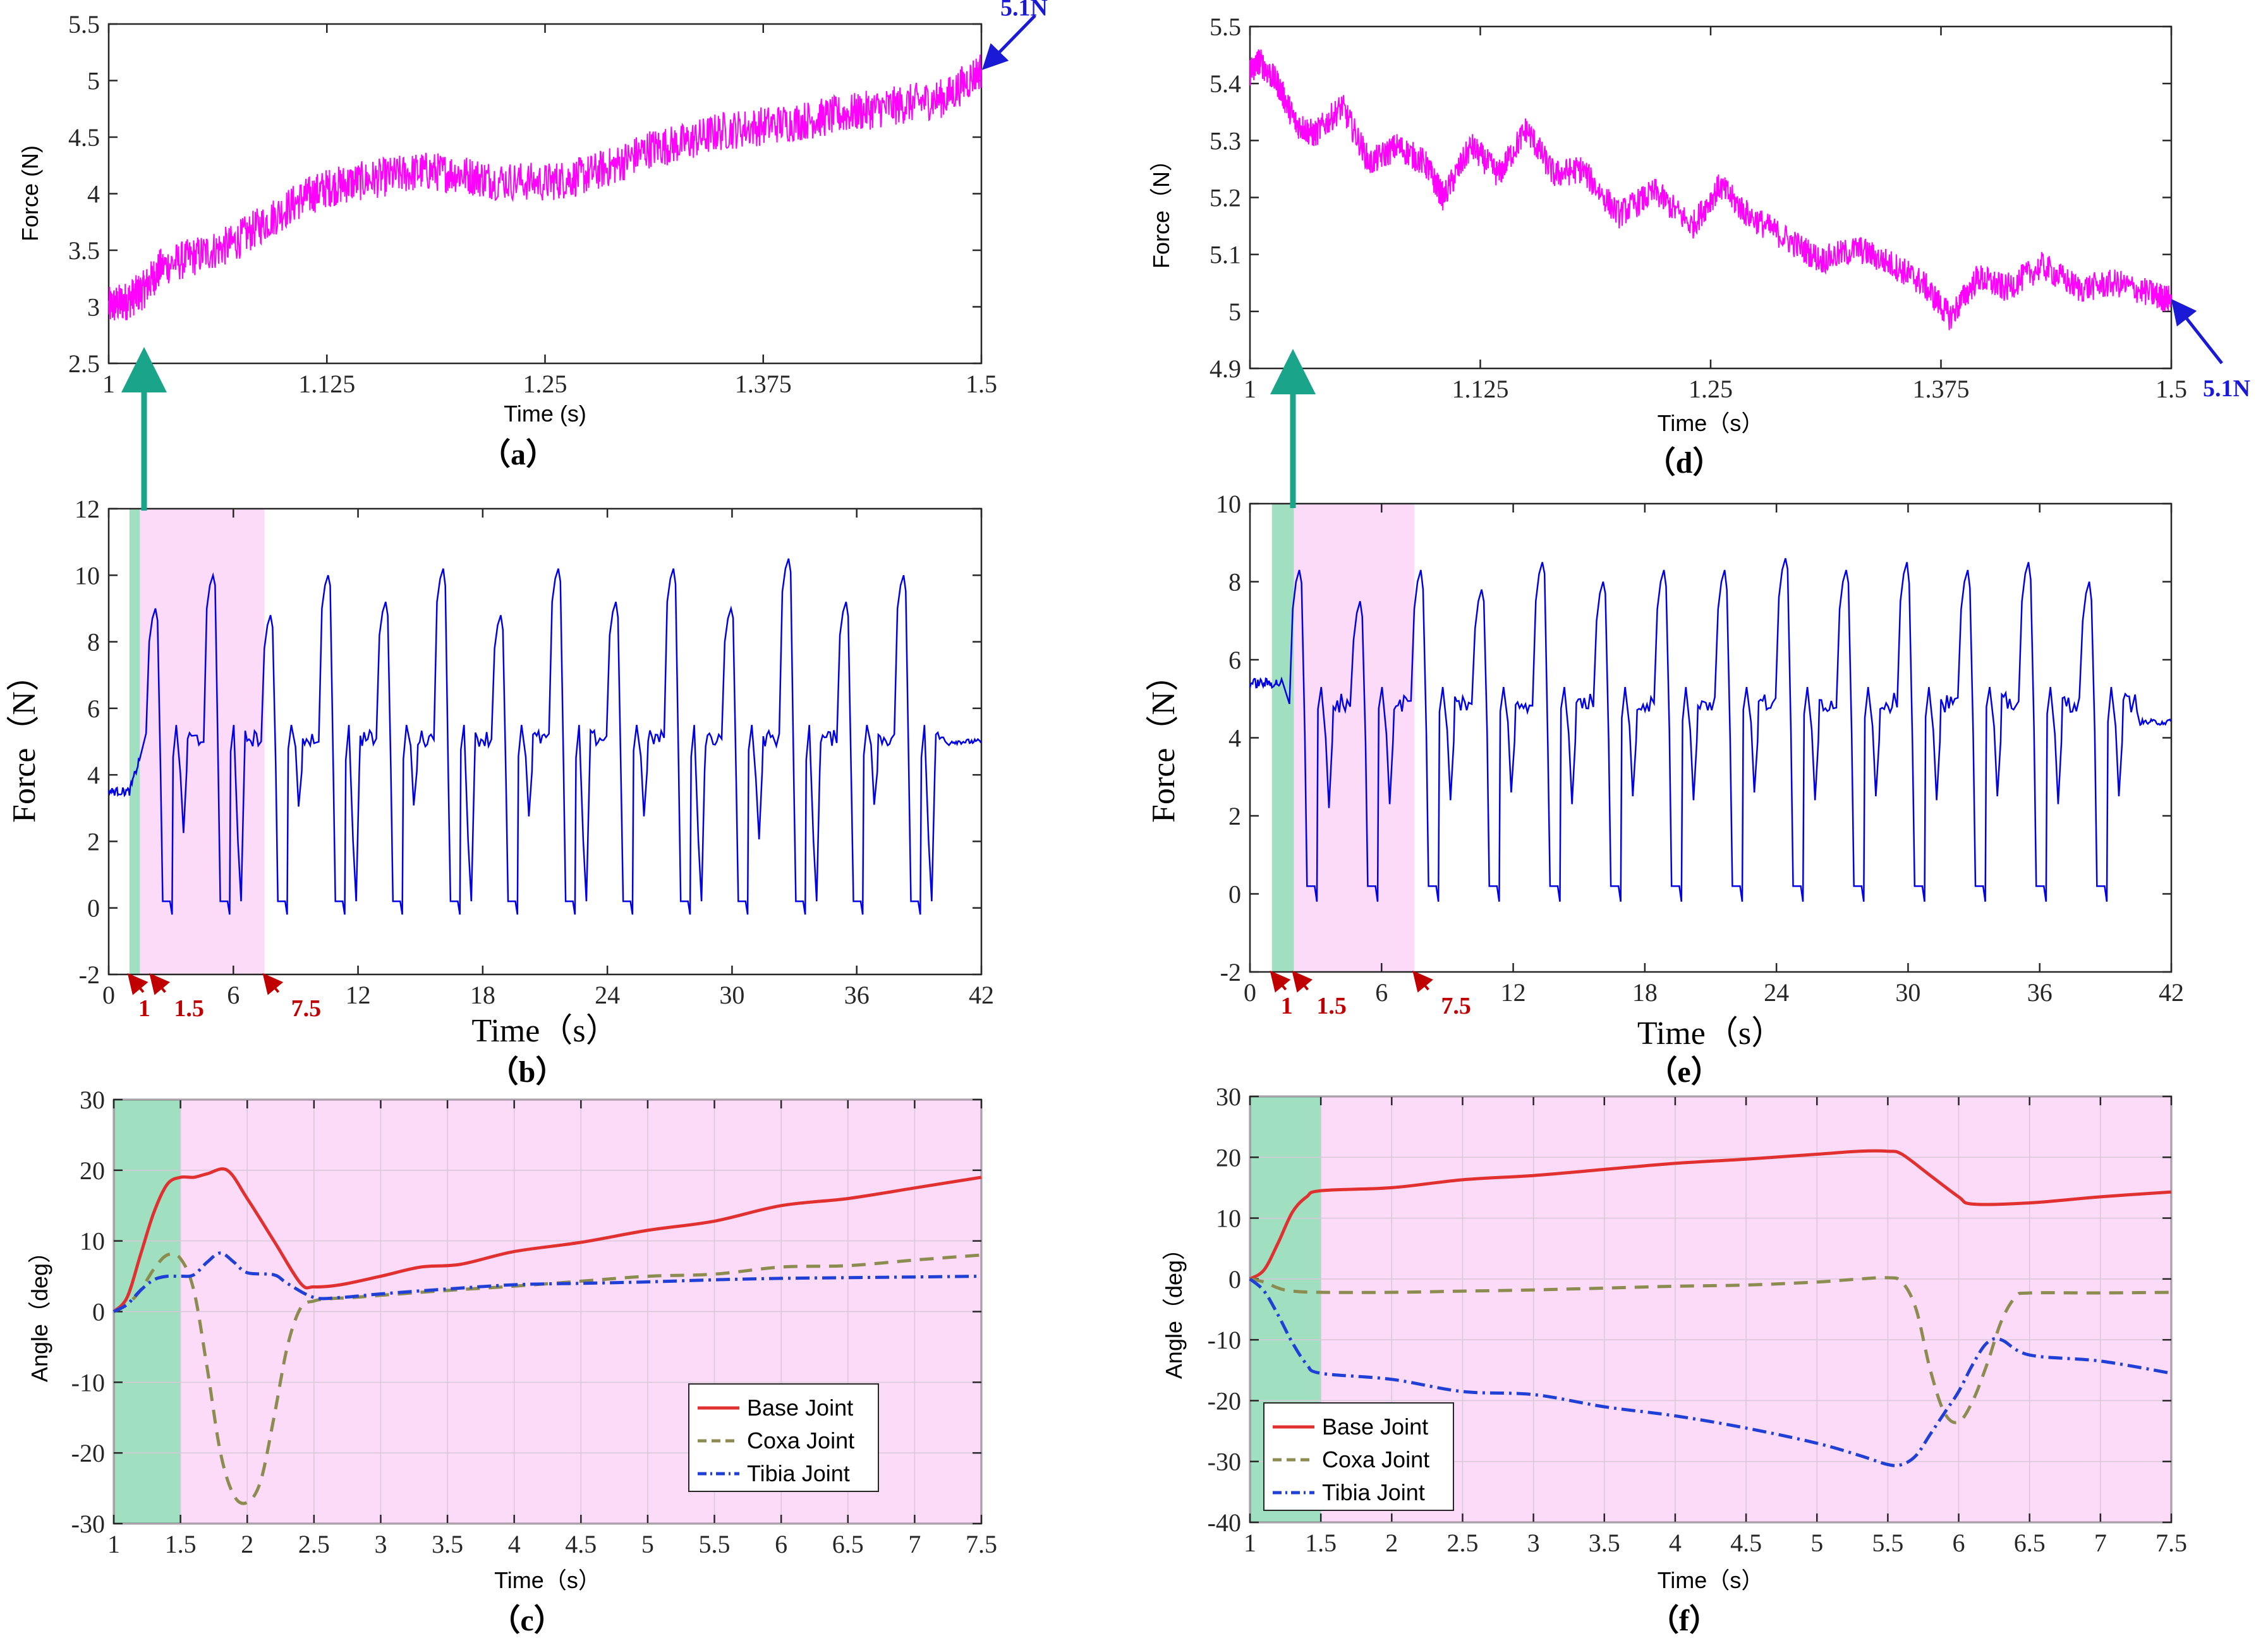 This screenshot has width=2268, height=1650. I want to click on x-tick-label: 6.5, so click(848, 1544).